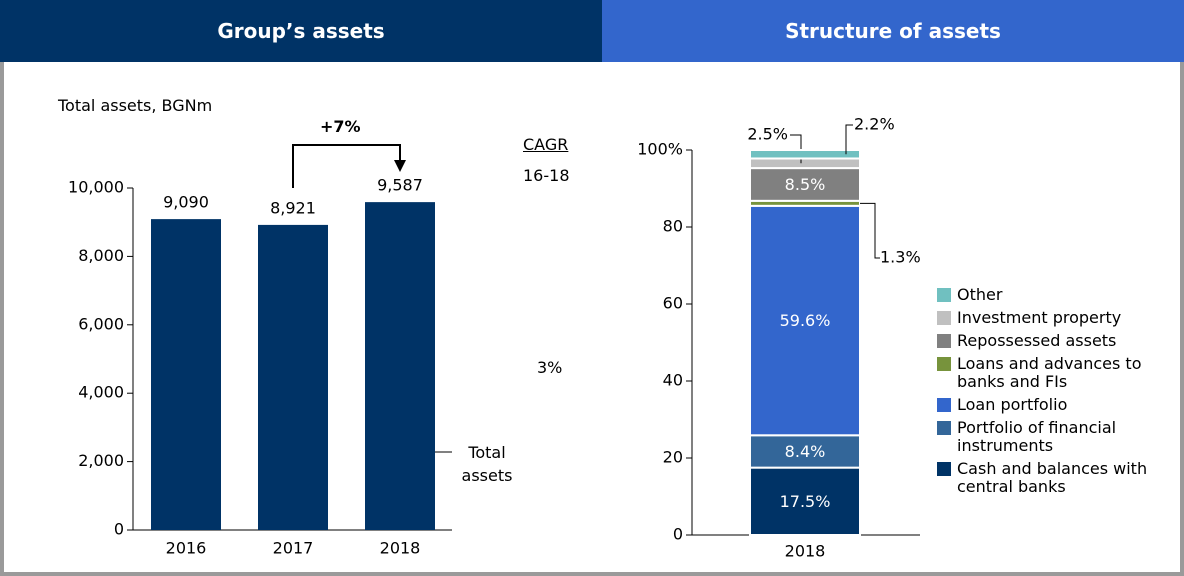 Image resolution: width=1184 pixels, height=576 pixels. What do you see at coordinates (1049, 372) in the screenshot?
I see `legend-label: Loans and advances to banks and FIs` at bounding box center [1049, 372].